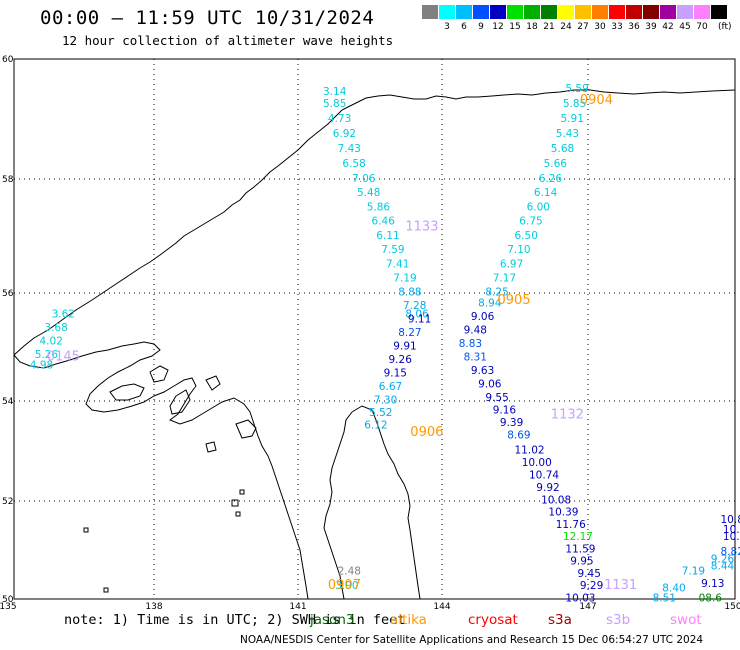 The height and width of the screenshot is (650, 740). I want to click on wave-height-value: 6.75, so click(530, 222).